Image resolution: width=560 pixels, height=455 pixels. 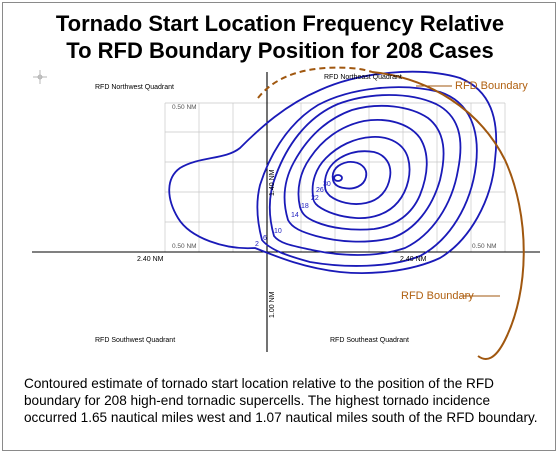 What do you see at coordinates (134, 87) in the screenshot?
I see `quadrant-northwest-label: RFD Northwest Quadrant` at bounding box center [134, 87].